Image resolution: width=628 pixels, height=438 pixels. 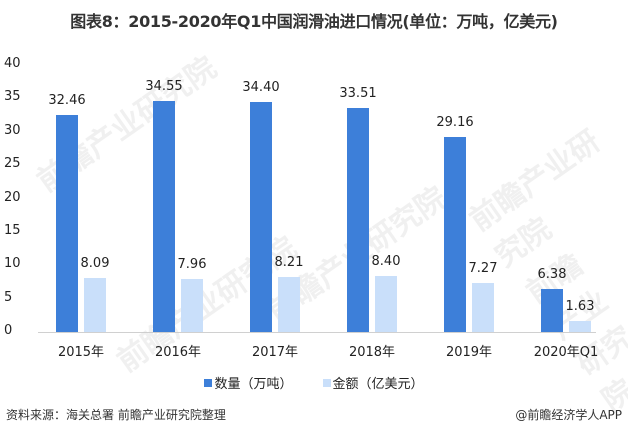 What do you see at coordinates (12, 197) in the screenshot?
I see `y-tick-label: 20` at bounding box center [12, 197].